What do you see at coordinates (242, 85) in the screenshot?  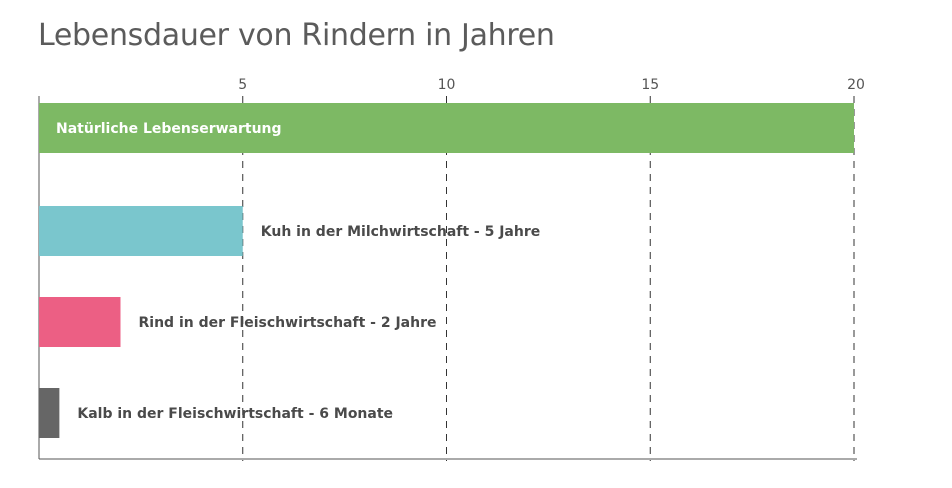 I see `x-tick-label-5: 5` at bounding box center [242, 85].